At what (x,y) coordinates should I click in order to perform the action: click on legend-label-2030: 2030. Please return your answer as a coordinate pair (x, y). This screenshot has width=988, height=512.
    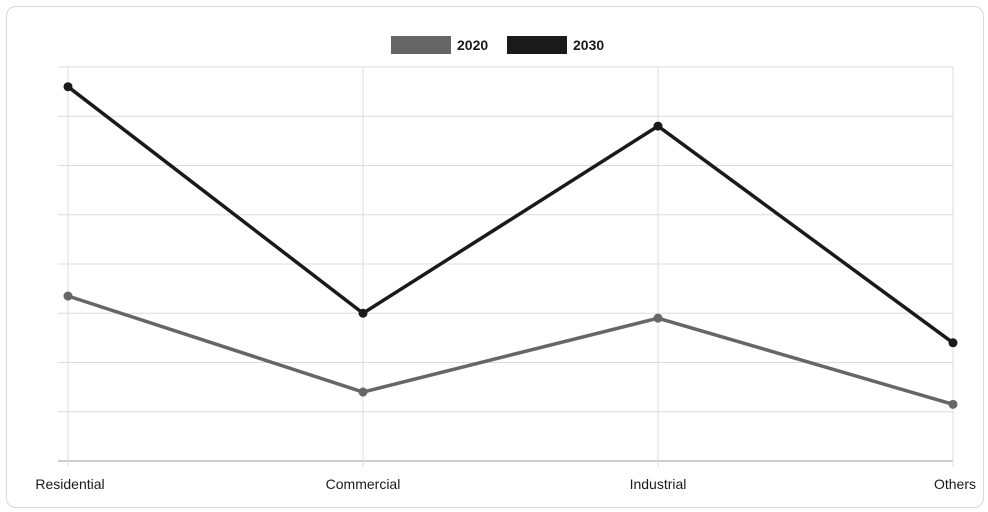
    Looking at the image, I should click on (588, 45).